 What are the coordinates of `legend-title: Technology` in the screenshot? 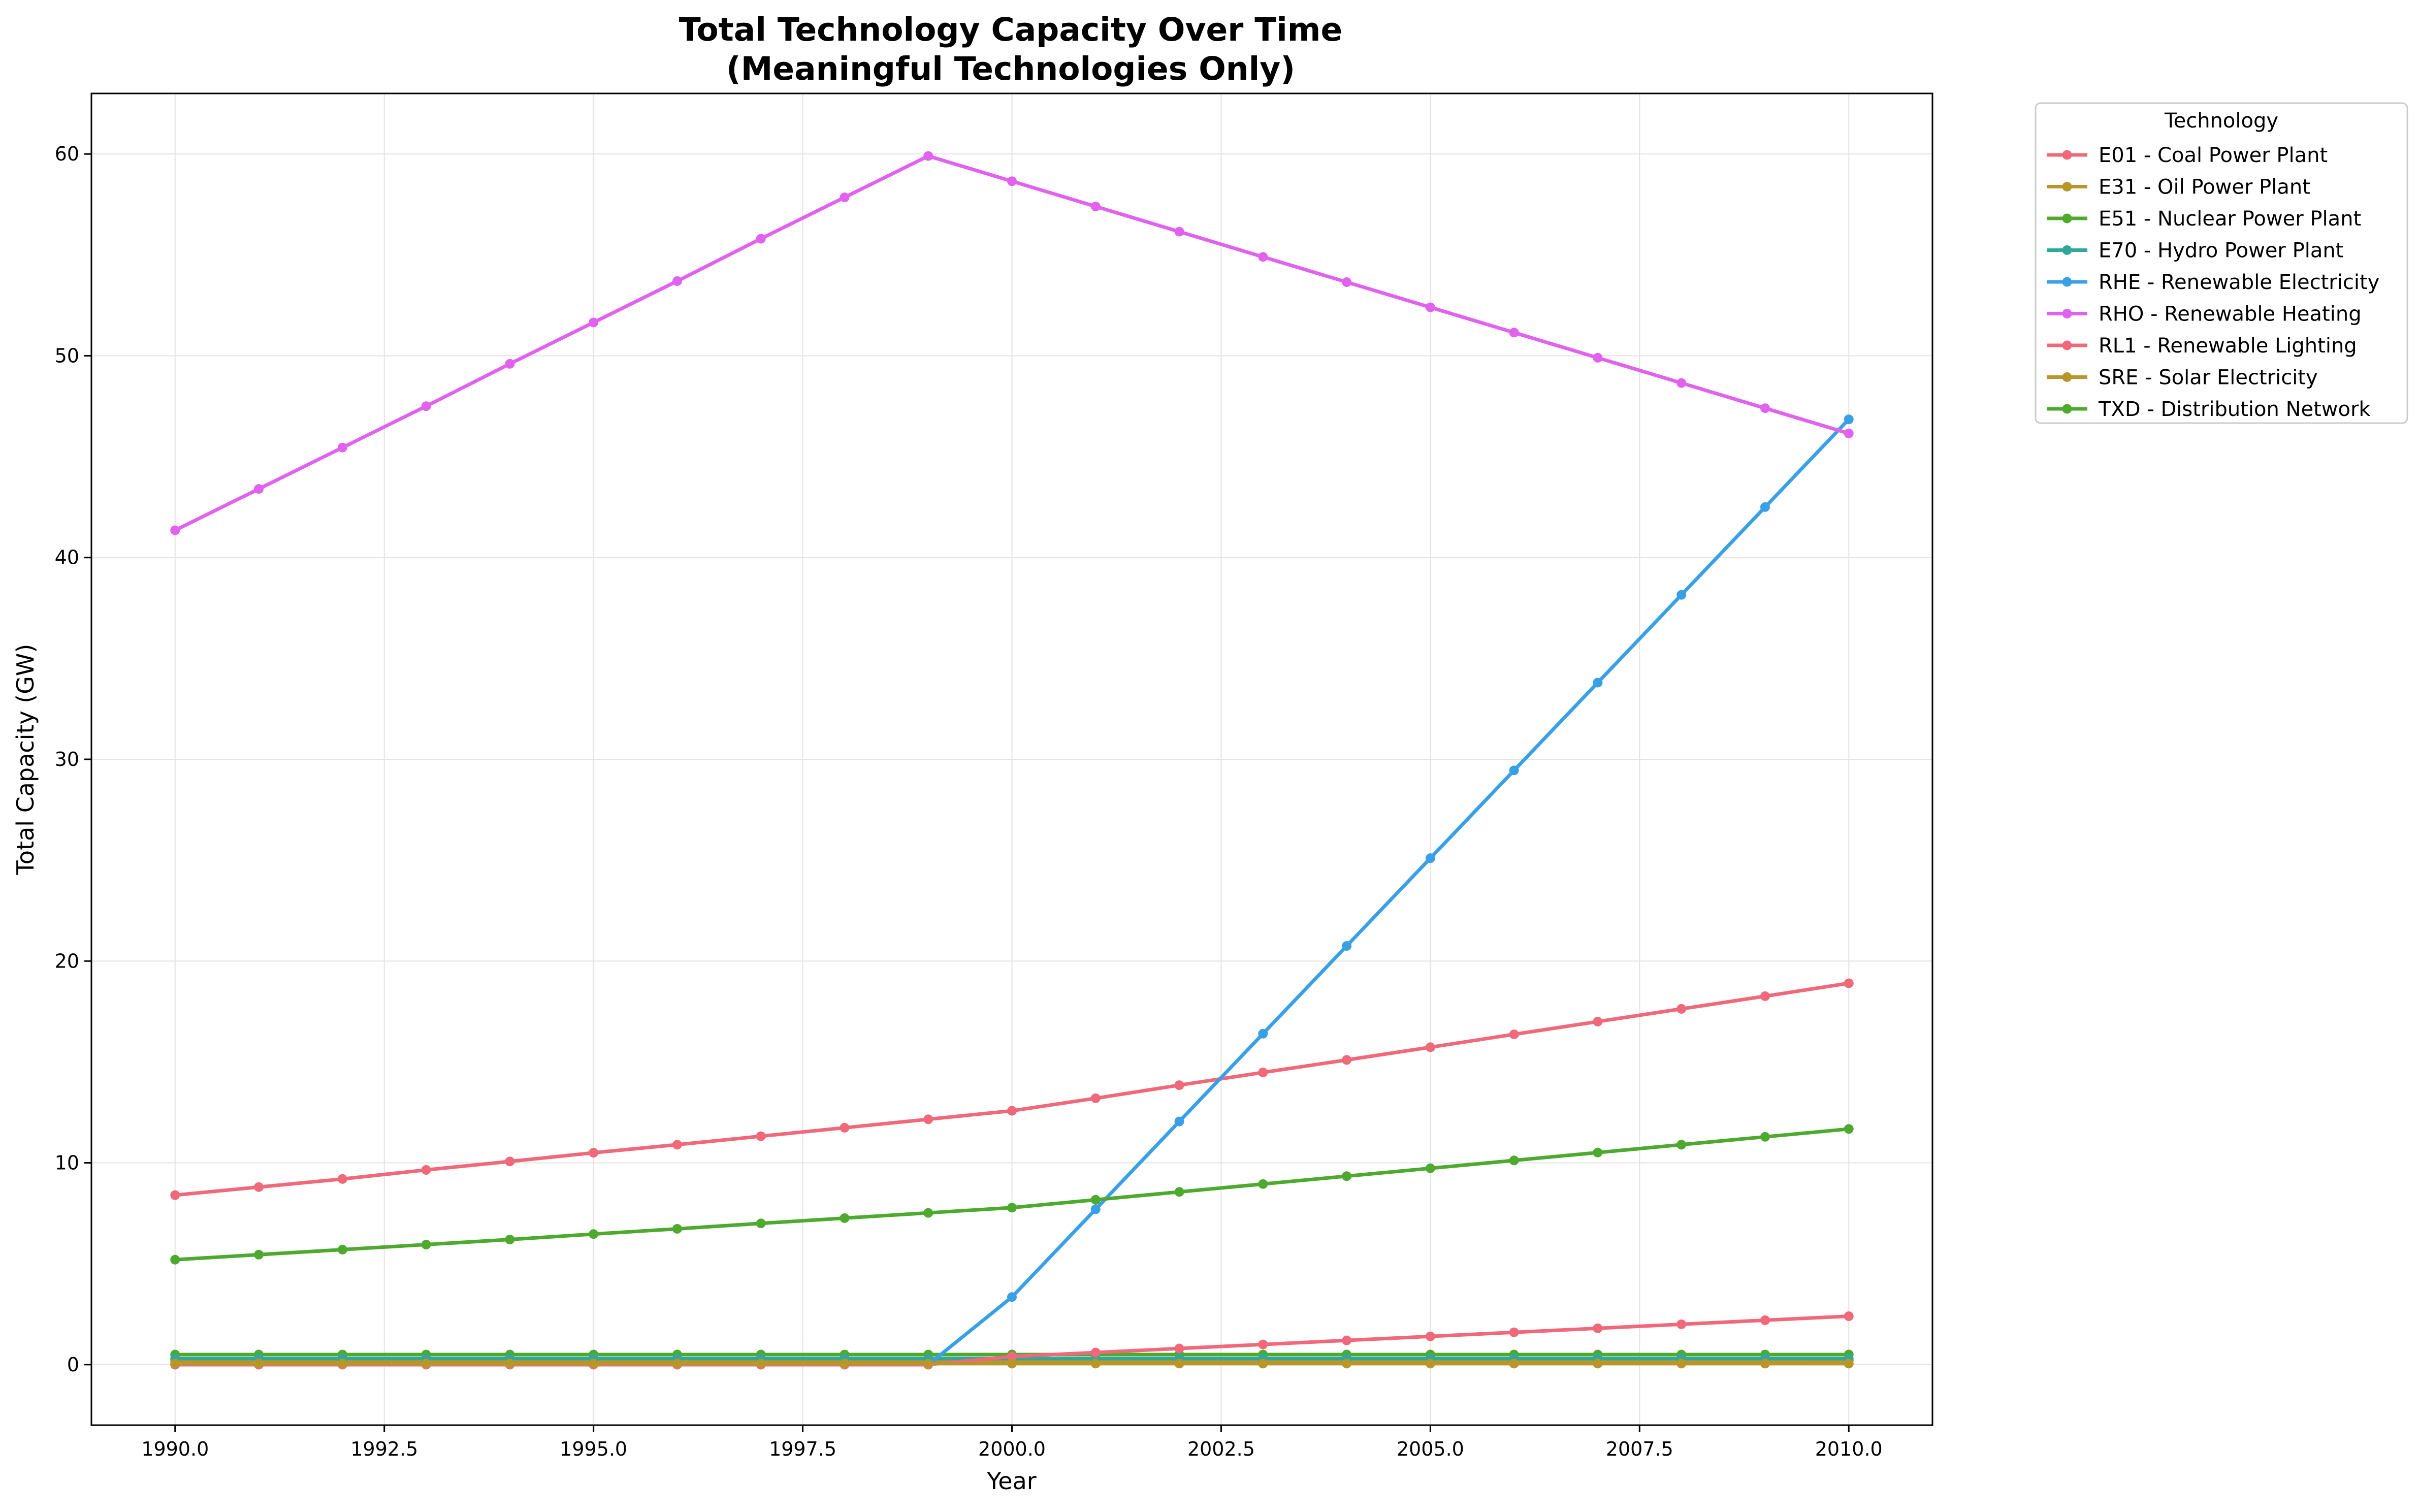 It's located at (2221, 121).